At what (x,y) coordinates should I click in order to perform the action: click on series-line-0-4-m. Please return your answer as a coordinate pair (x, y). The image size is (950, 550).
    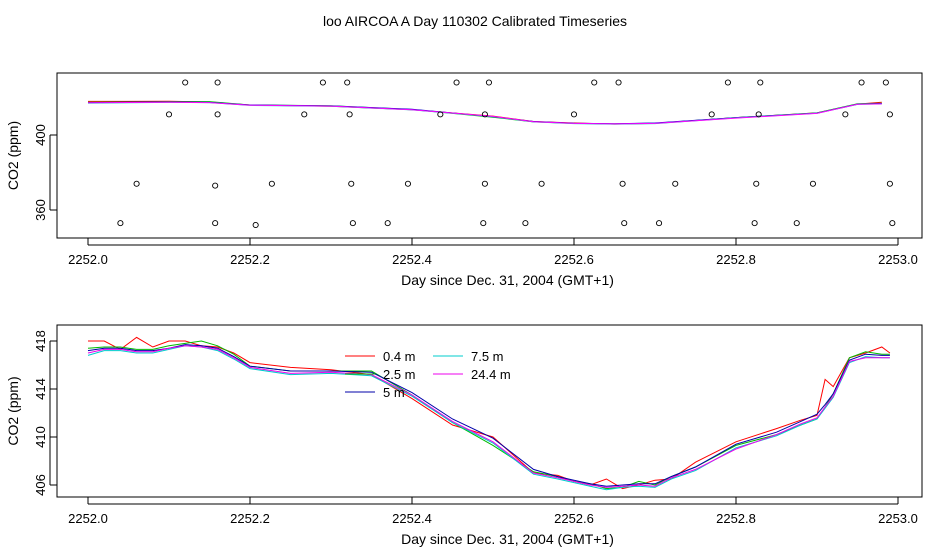
    Looking at the image, I should click on (484, 112).